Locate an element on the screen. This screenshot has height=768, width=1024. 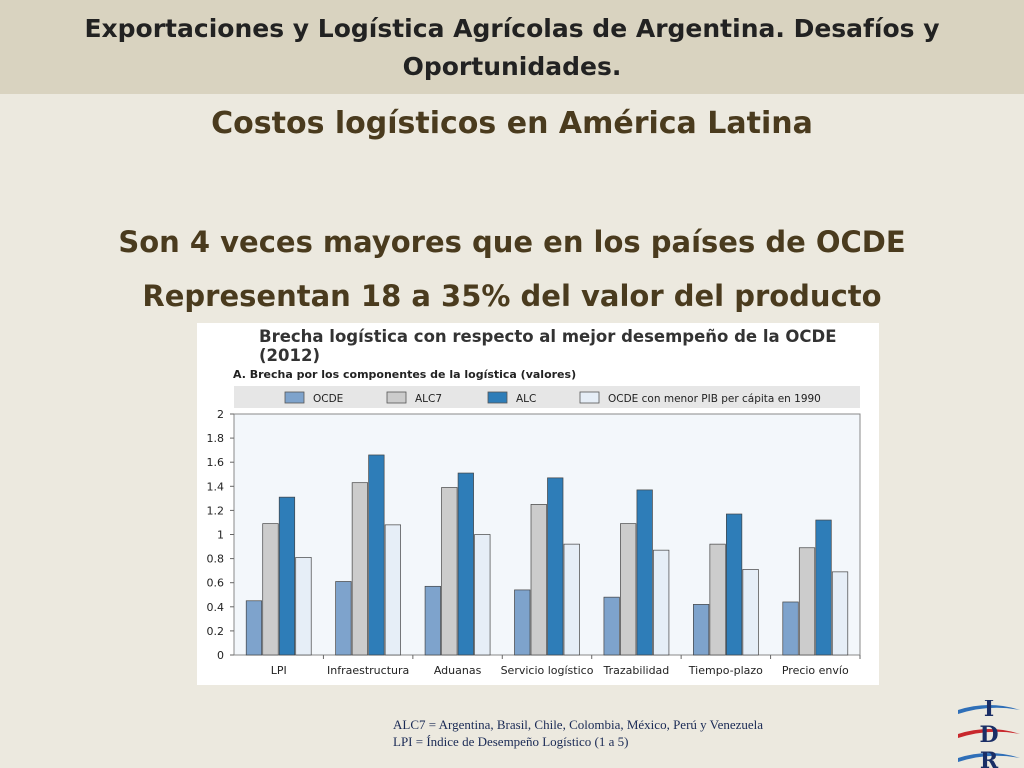
y-tick-label-5: 1 is located at coordinates (220, 535).